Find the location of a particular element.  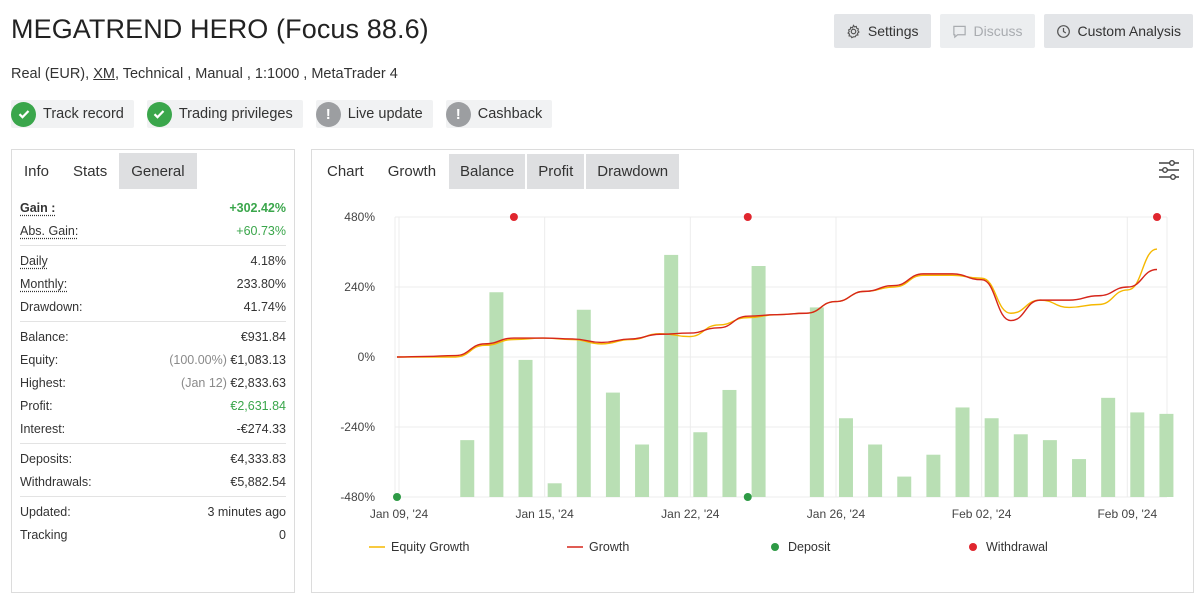

page-title: MEGATREND HERO (Focus 88.6) is located at coordinates (220, 29).